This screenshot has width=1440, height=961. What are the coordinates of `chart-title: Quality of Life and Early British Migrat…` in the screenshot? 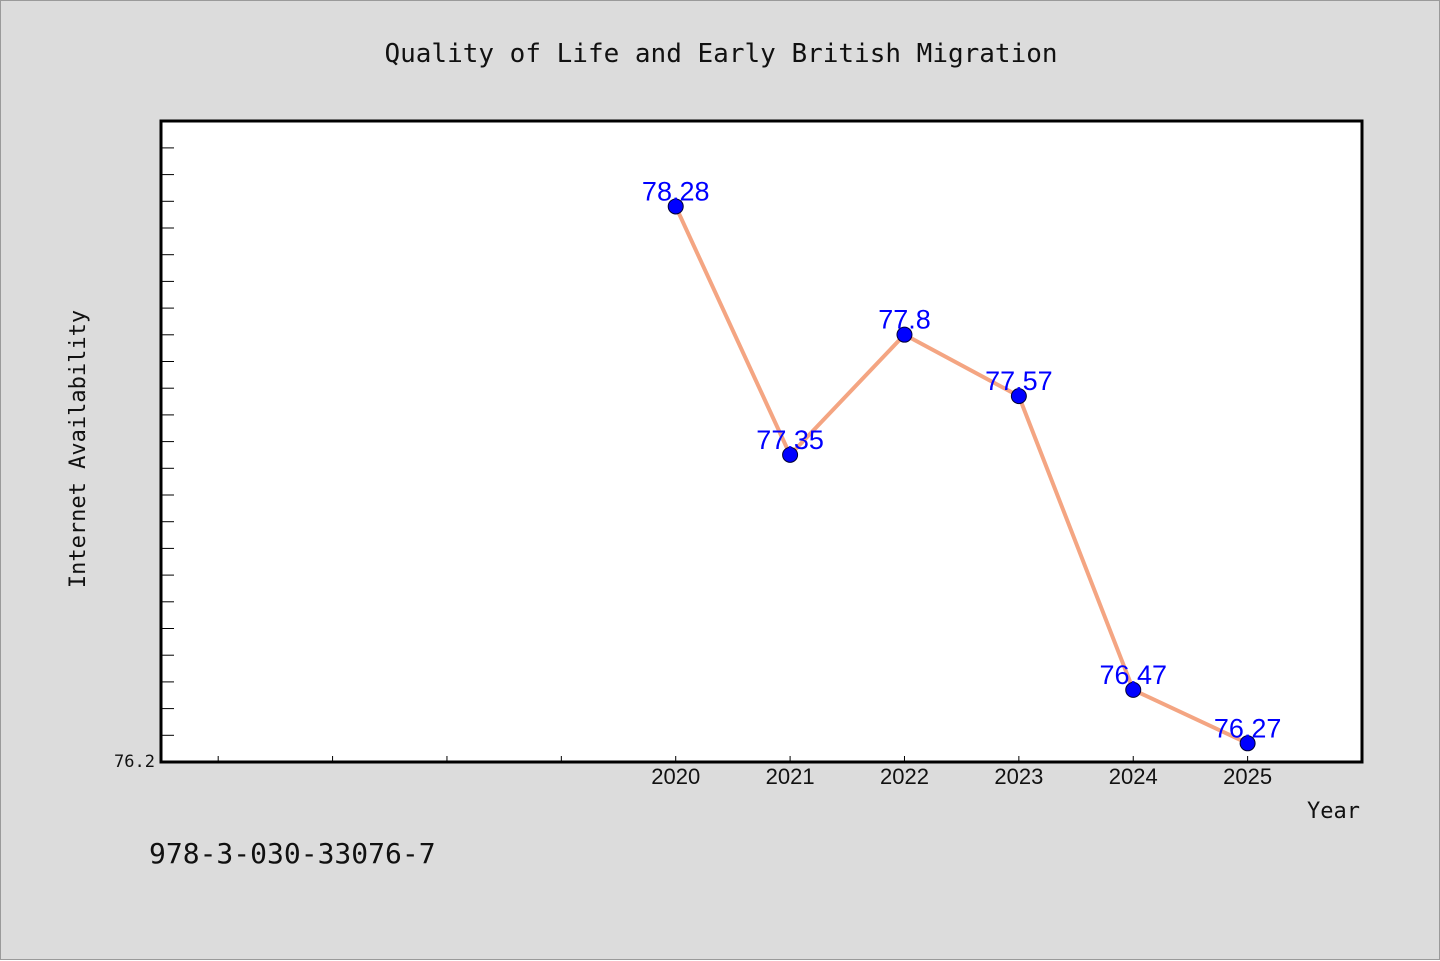 It's located at (720, 54).